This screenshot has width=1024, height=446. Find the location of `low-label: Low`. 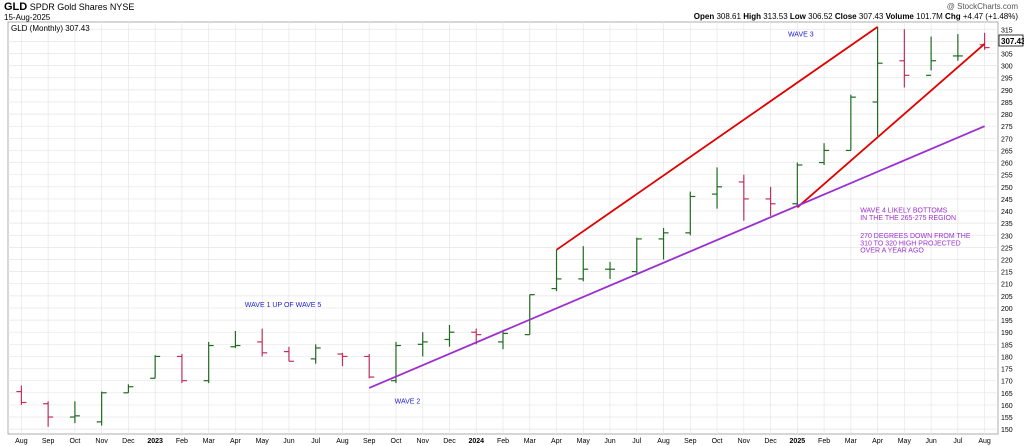

low-label: Low is located at coordinates (797, 16).